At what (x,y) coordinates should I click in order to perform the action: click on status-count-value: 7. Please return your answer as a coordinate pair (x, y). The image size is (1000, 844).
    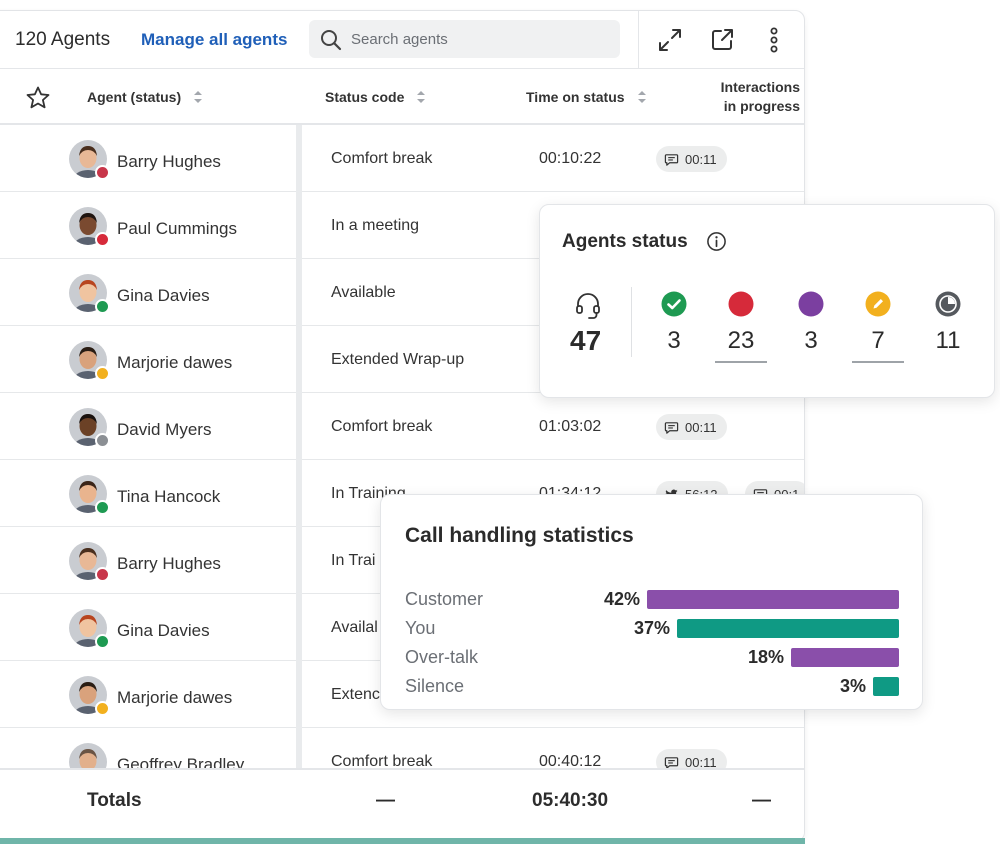
    Looking at the image, I should click on (878, 340).